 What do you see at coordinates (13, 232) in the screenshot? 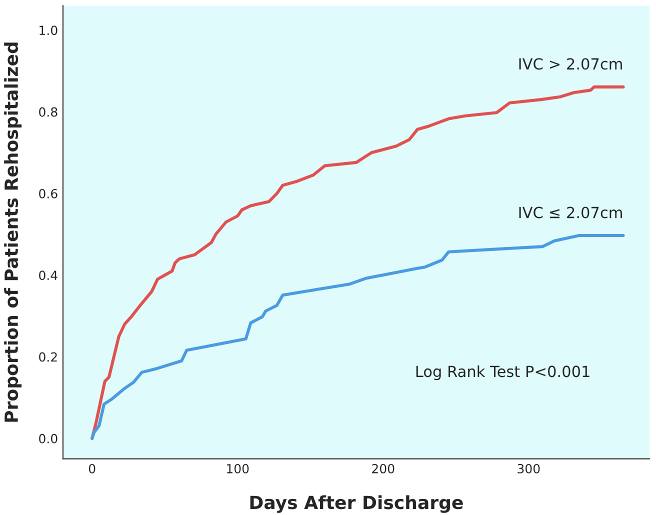
I see `y-axis-title: Proportion of Patients Rehospitalized` at bounding box center [13, 232].